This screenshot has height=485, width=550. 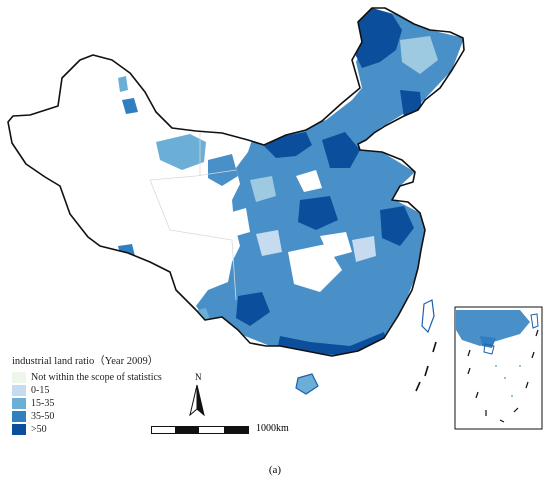 What do you see at coordinates (341, 150) in the screenshot?
I see `region-north-cluster` at bounding box center [341, 150].